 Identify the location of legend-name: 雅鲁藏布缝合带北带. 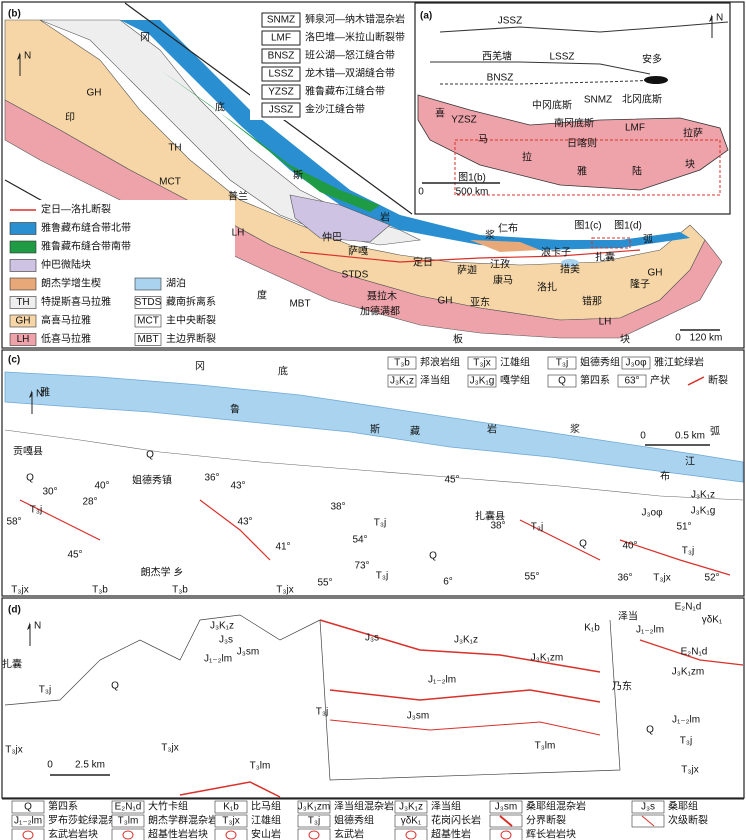
(86, 227).